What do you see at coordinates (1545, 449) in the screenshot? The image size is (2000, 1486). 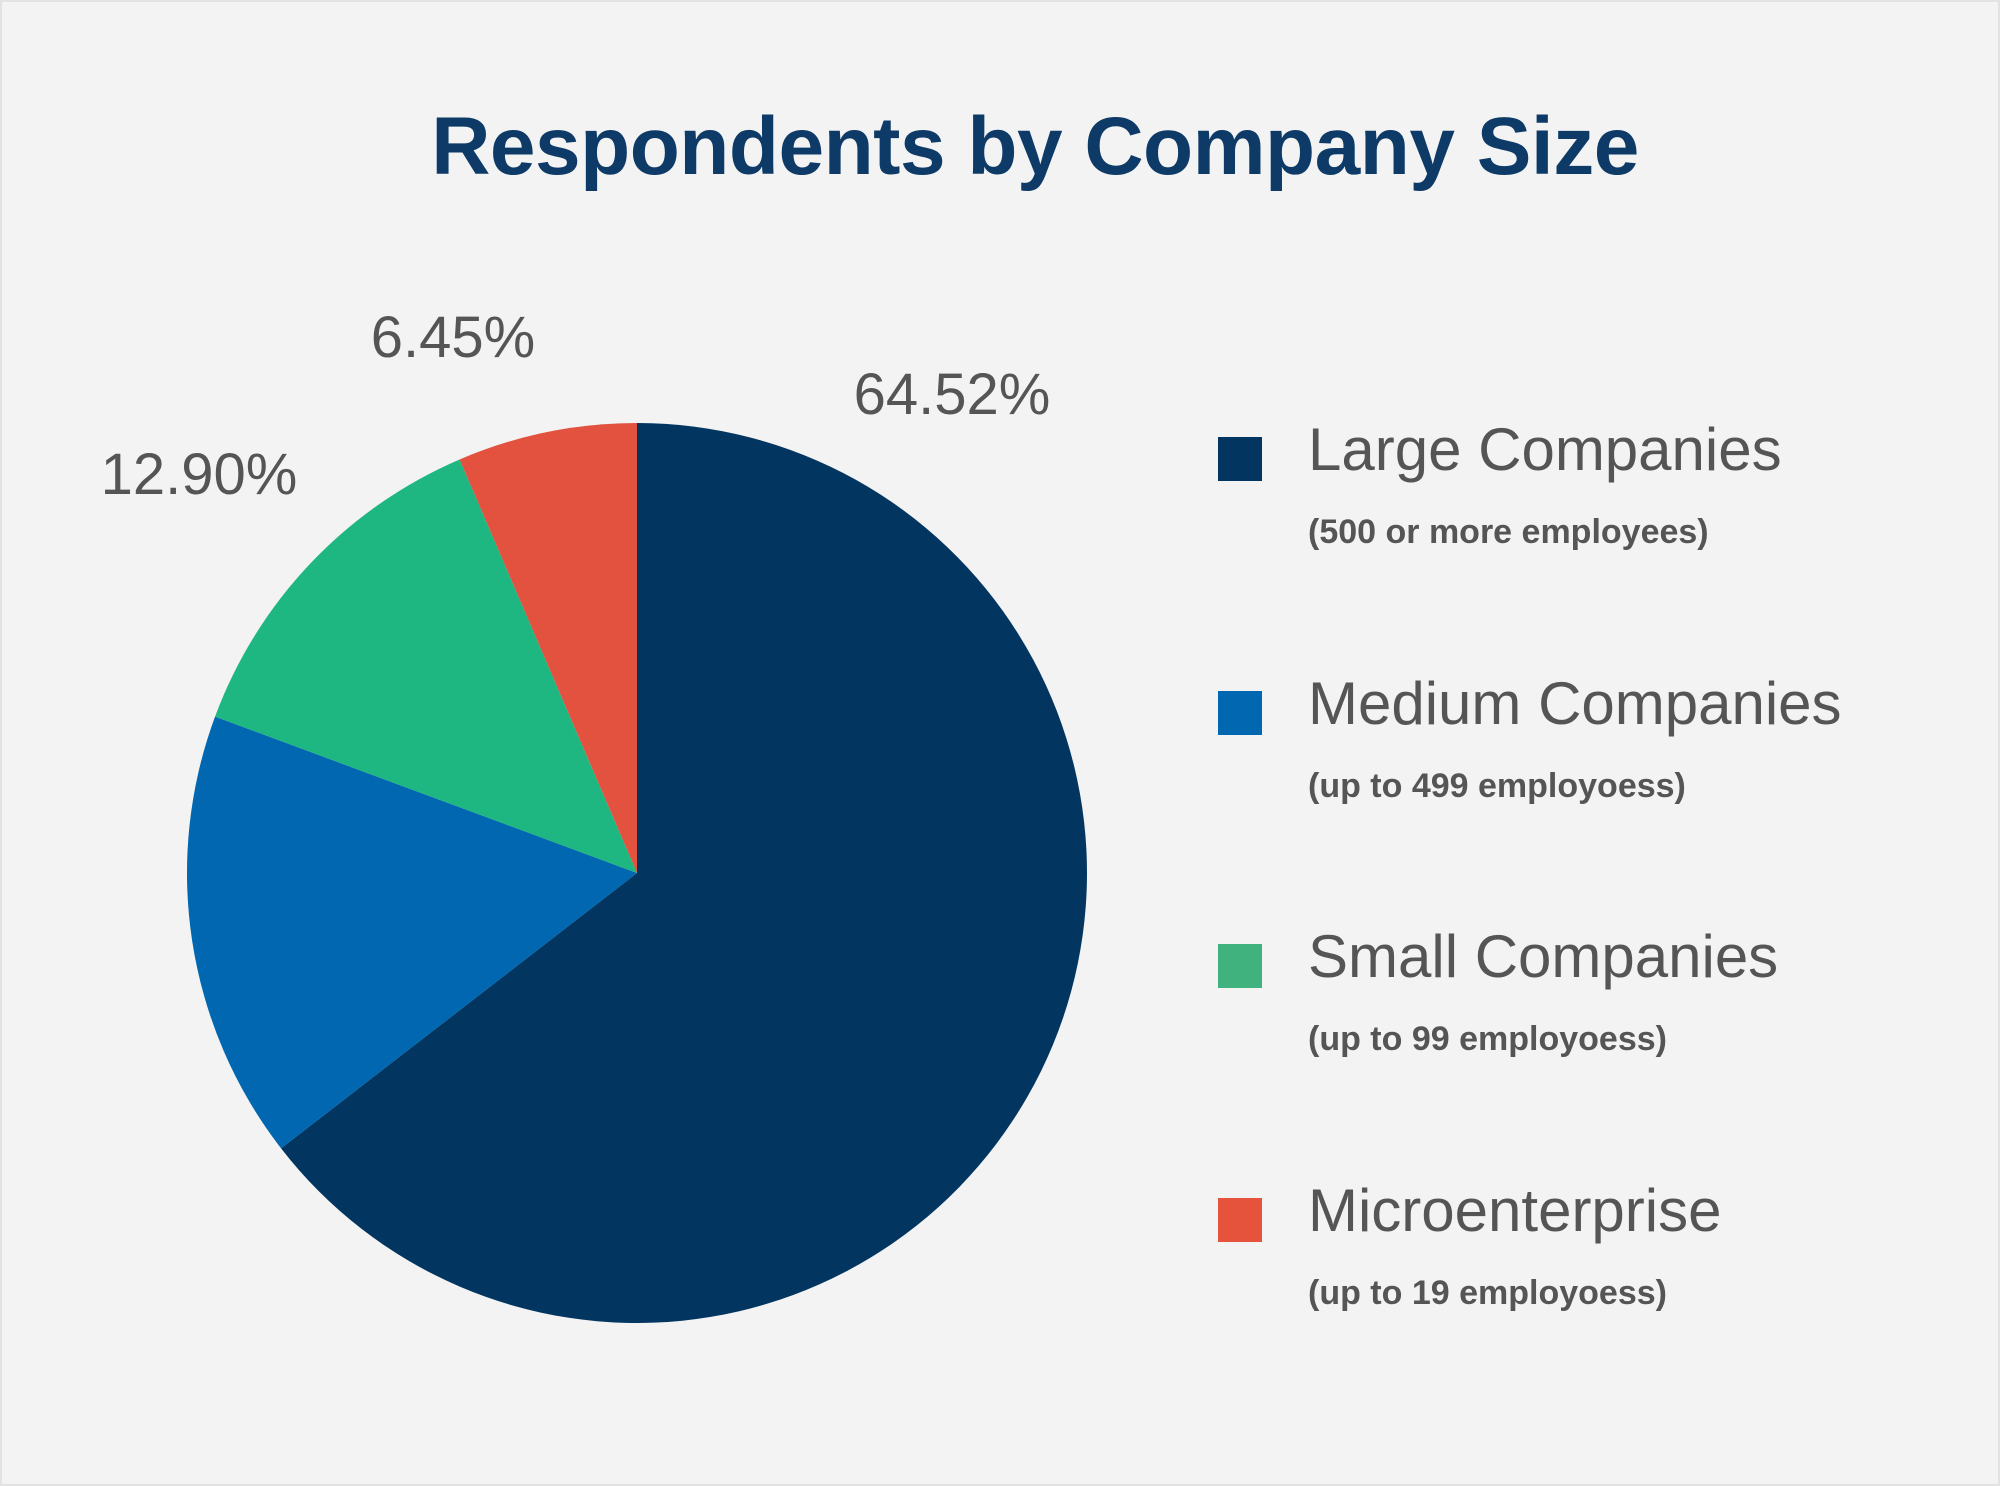 I see `legend-label-large: Large Companies` at bounding box center [1545, 449].